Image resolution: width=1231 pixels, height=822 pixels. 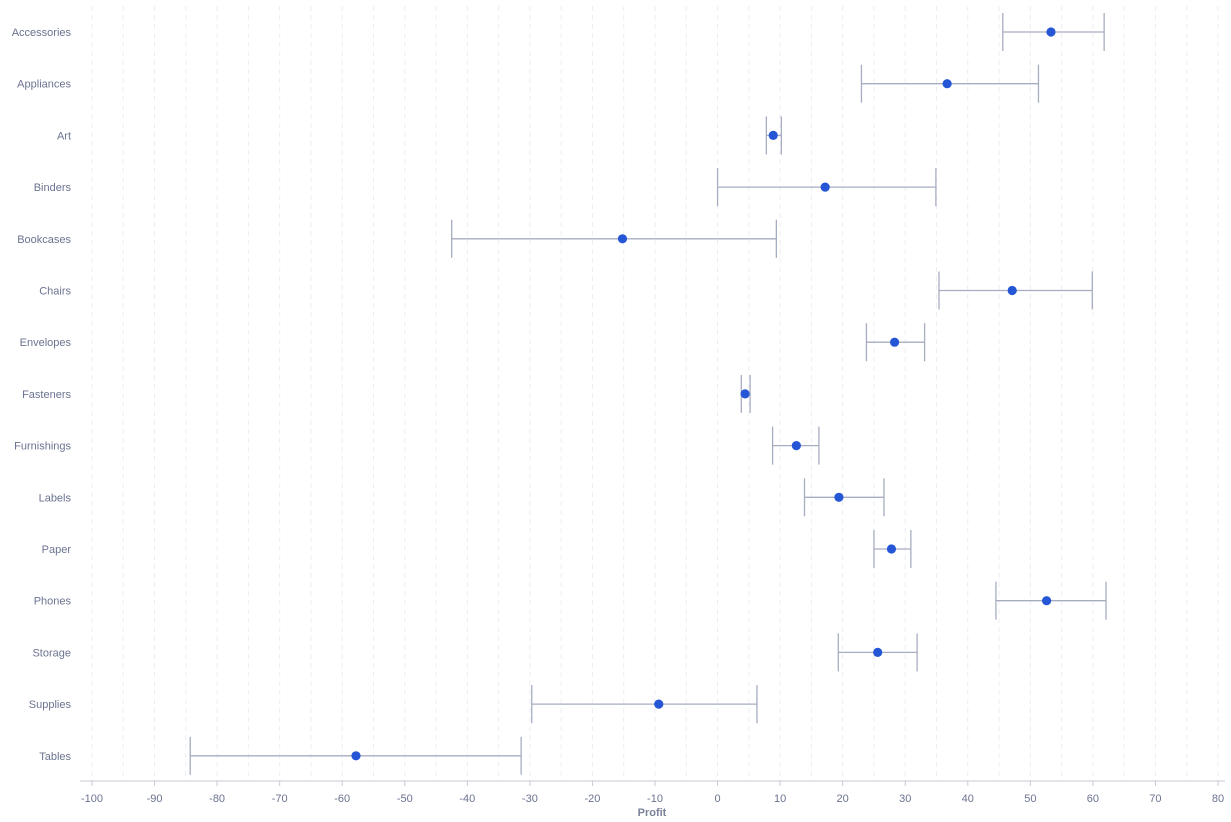 I want to click on category-label: Chairs, so click(x=55, y=292).